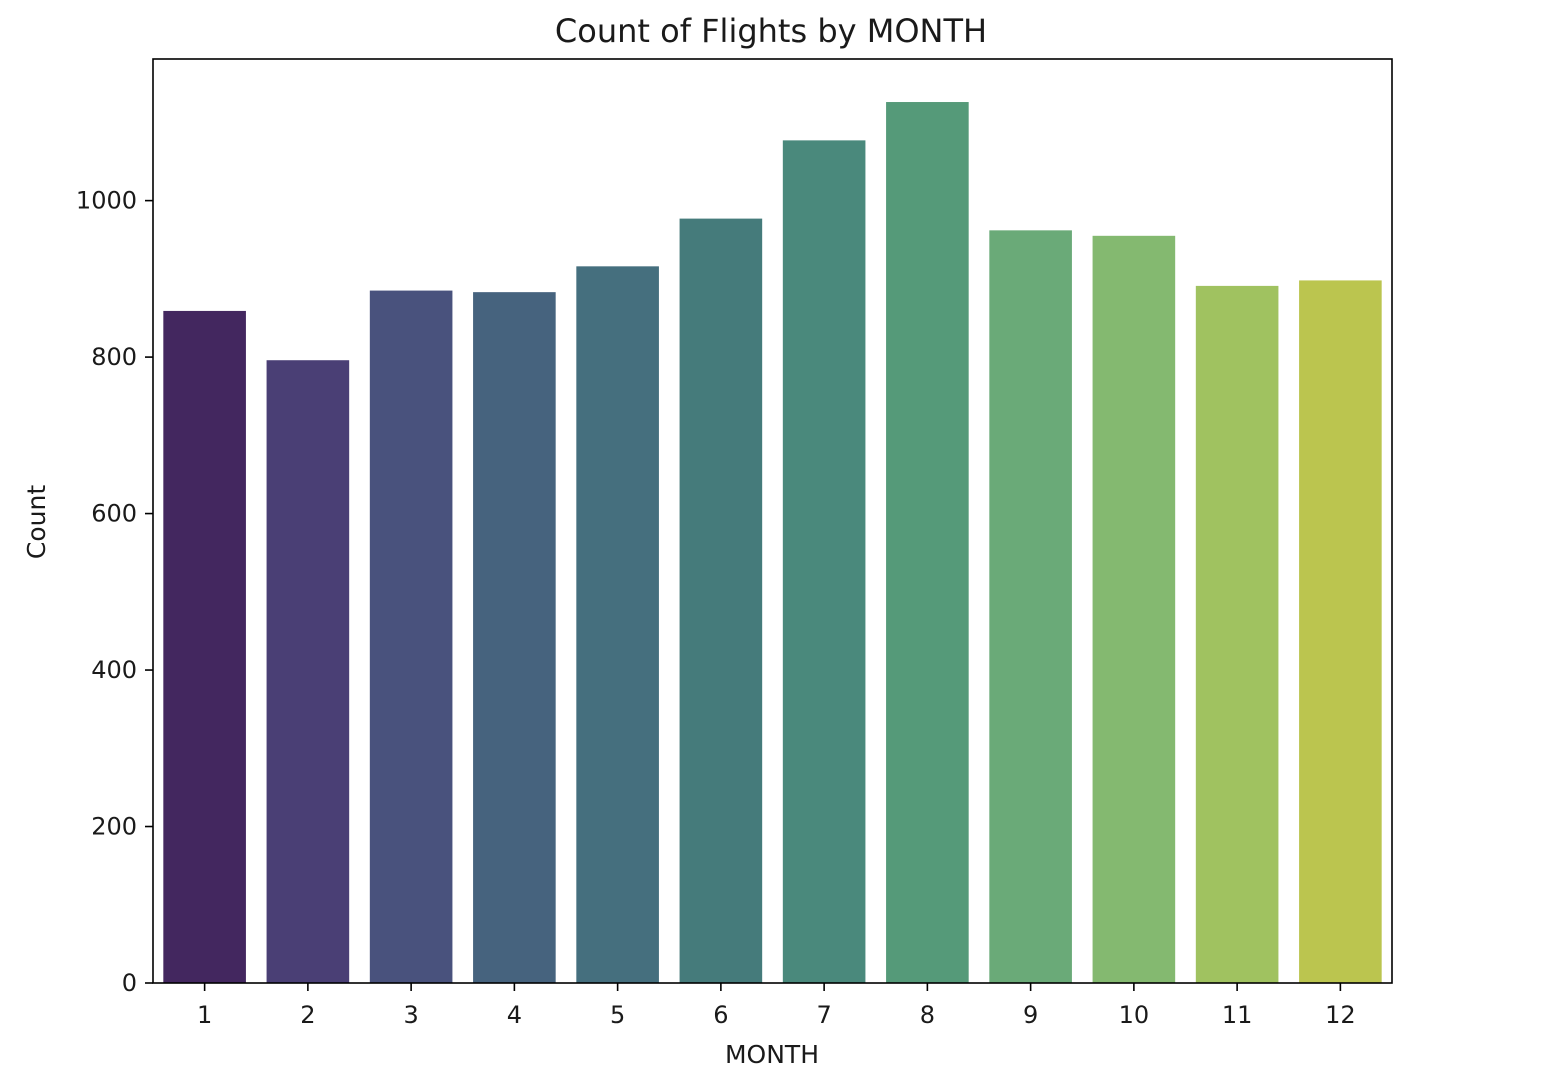 This screenshot has width=1542, height=1074. What do you see at coordinates (114, 827) in the screenshot?
I see `y-tick-label: 200` at bounding box center [114, 827].